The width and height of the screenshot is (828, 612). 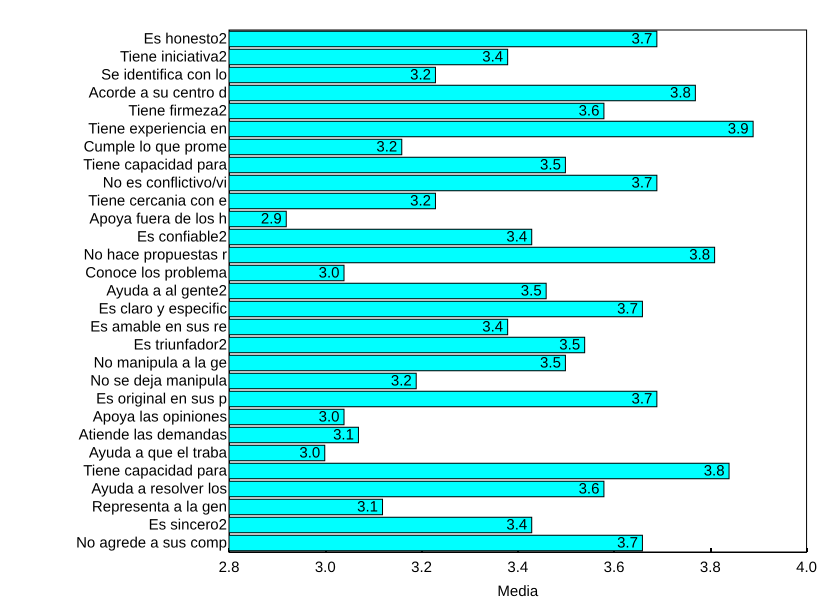 What do you see at coordinates (152, 435) in the screenshot?
I see `y-tick-label: Atiende las demandas` at bounding box center [152, 435].